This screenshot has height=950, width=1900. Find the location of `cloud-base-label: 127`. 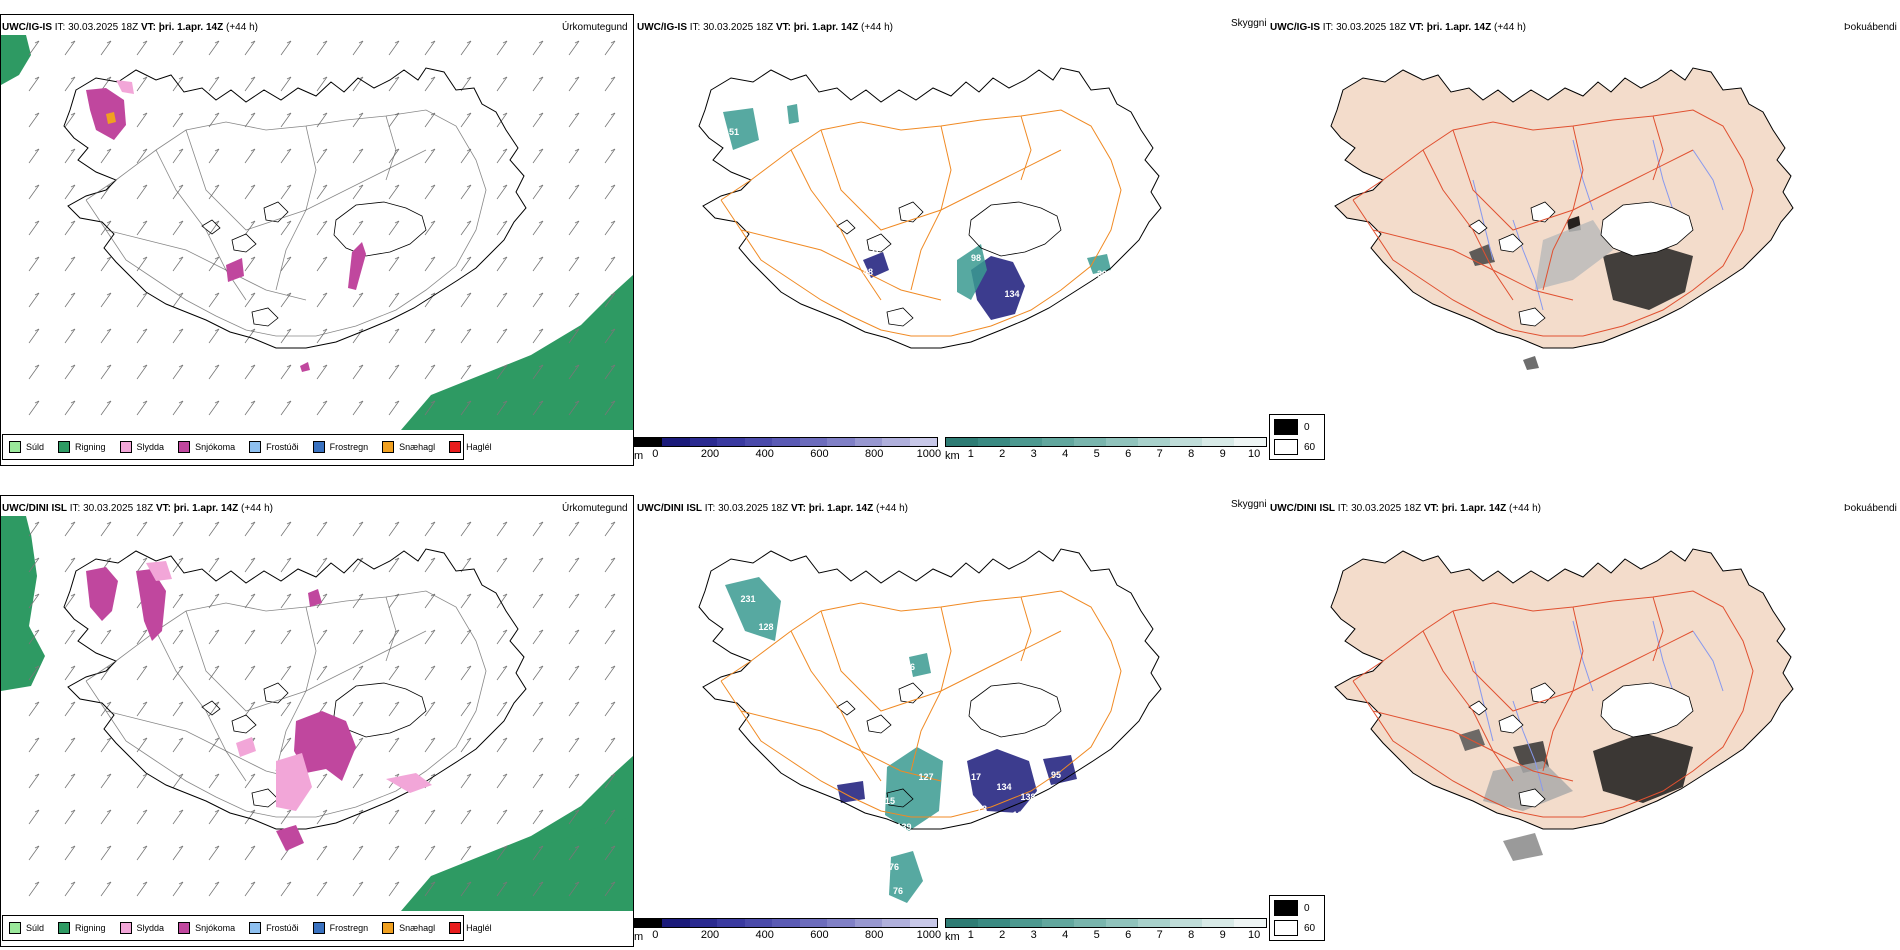

cloud-base-label: 127 is located at coordinates (925, 777).